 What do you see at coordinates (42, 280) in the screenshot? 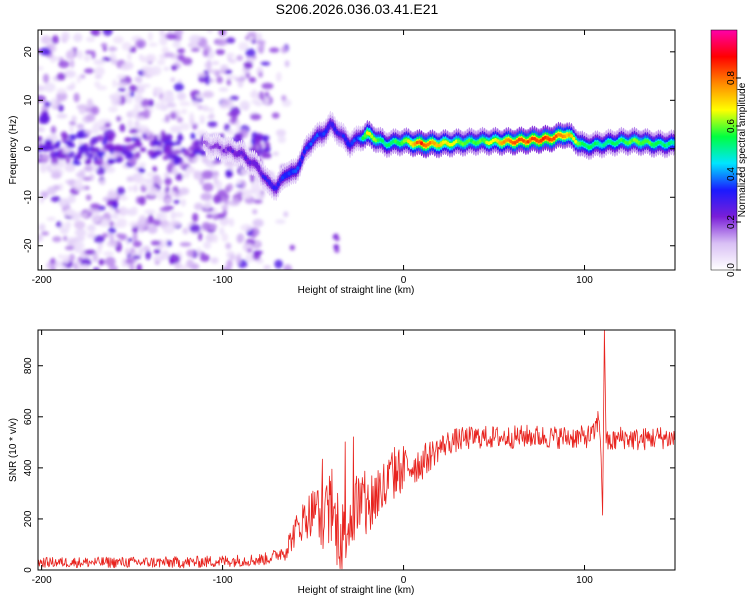
I see `x-tick-label: -200` at bounding box center [42, 280].